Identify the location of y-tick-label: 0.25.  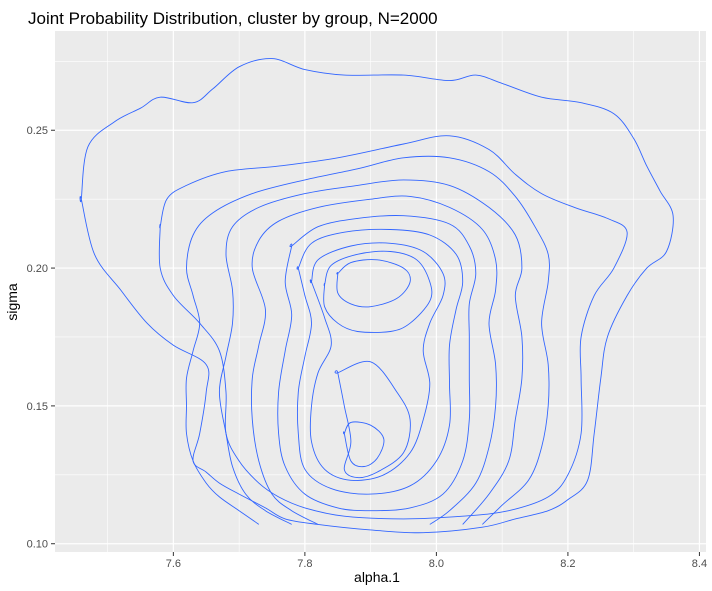
(37, 131).